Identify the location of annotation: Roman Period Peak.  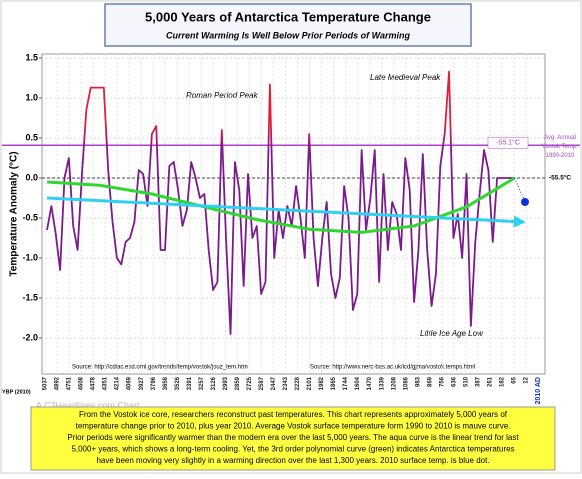
(222, 95).